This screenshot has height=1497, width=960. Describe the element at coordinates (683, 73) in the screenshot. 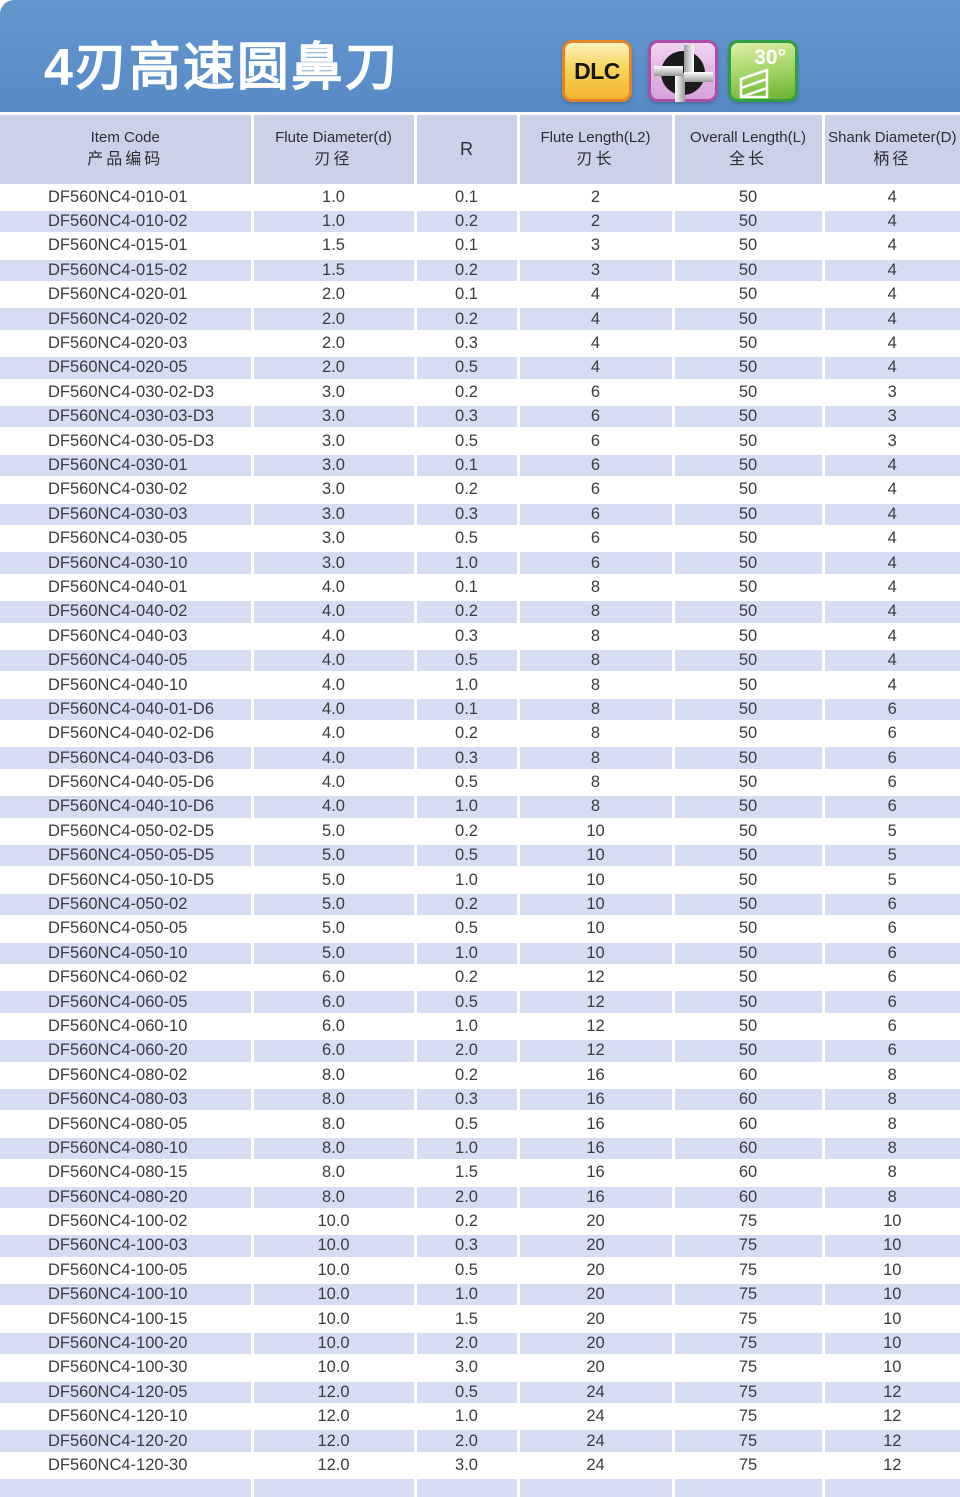

I see `four-flute-cross-section-icon` at that location.